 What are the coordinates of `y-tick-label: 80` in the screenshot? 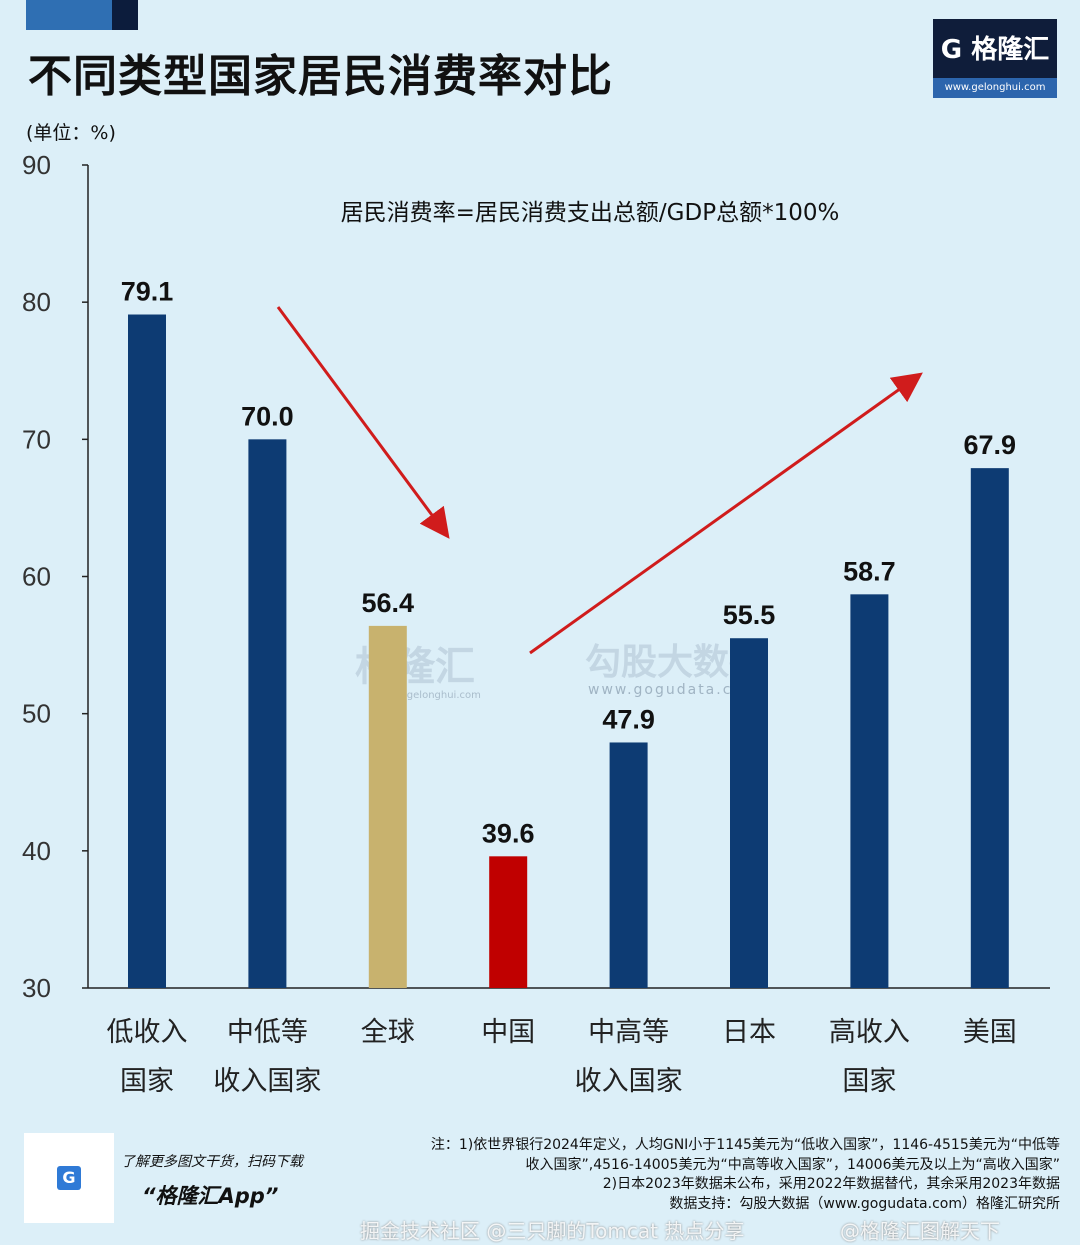 It's located at (36, 302).